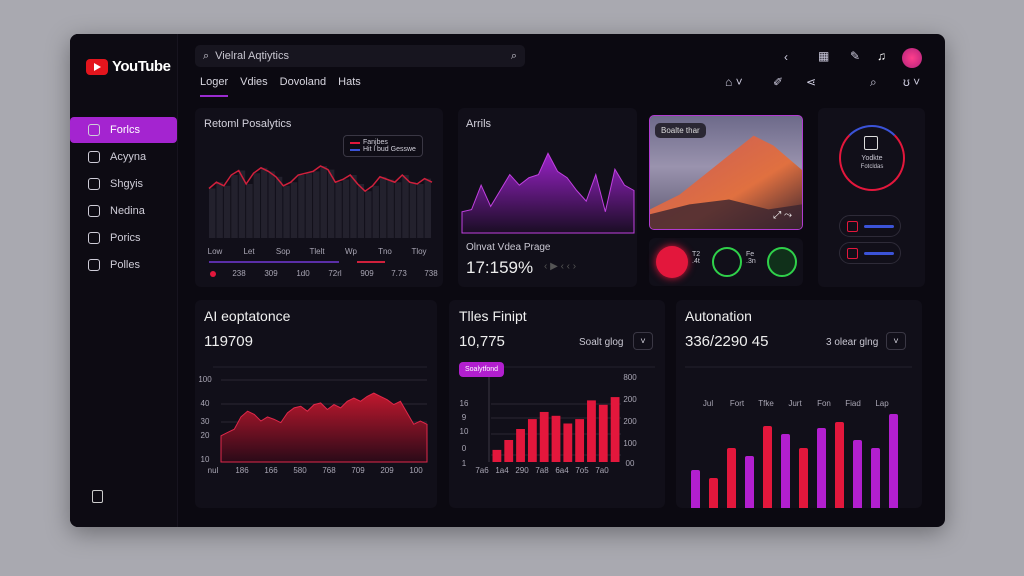  What do you see at coordinates (782, 215) in the screenshot?
I see `expand-icon: ⤢ ⤳` at bounding box center [782, 215].